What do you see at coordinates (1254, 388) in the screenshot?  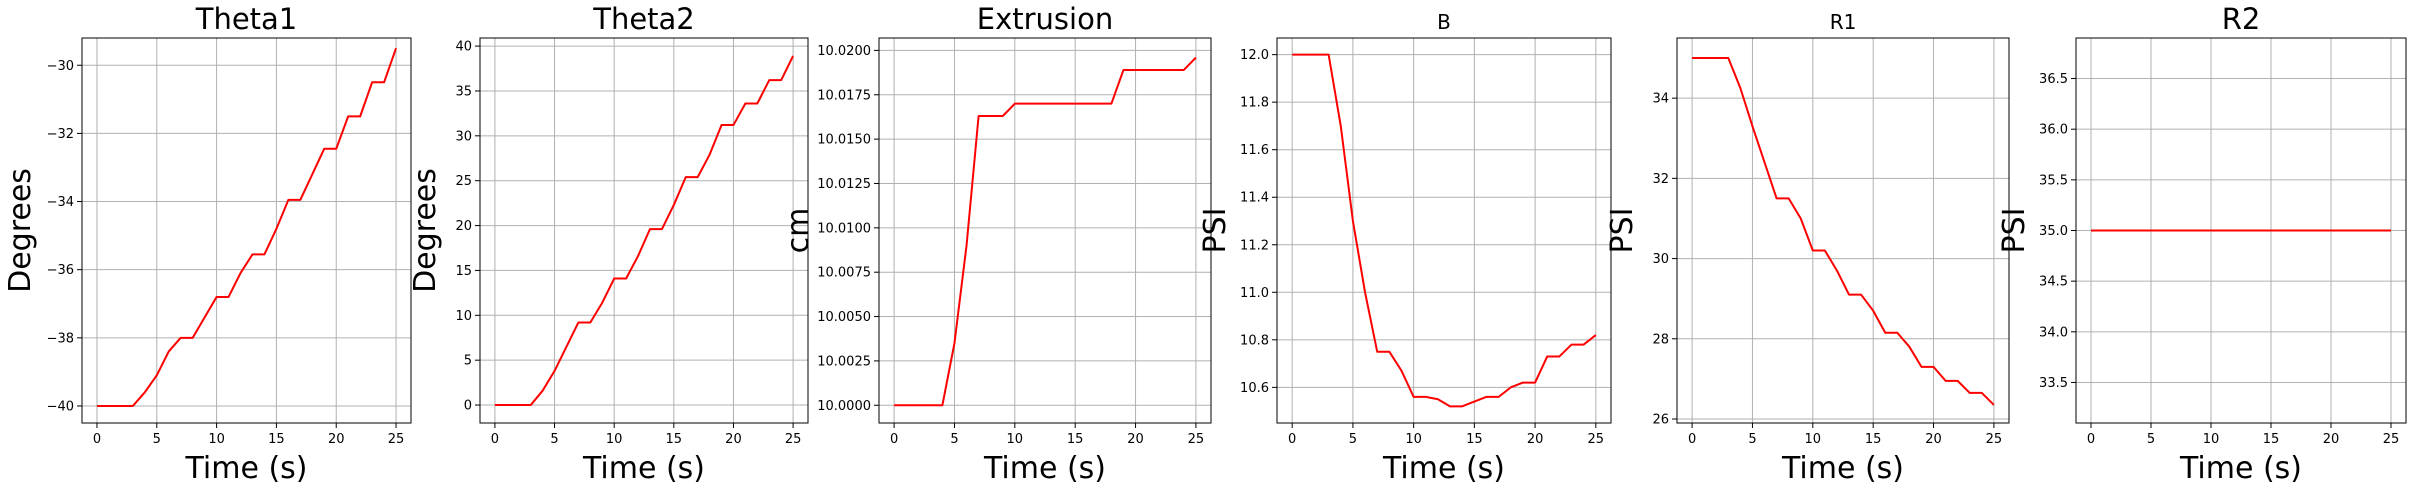 I see `y-tick-label: 10.6` at bounding box center [1254, 388].